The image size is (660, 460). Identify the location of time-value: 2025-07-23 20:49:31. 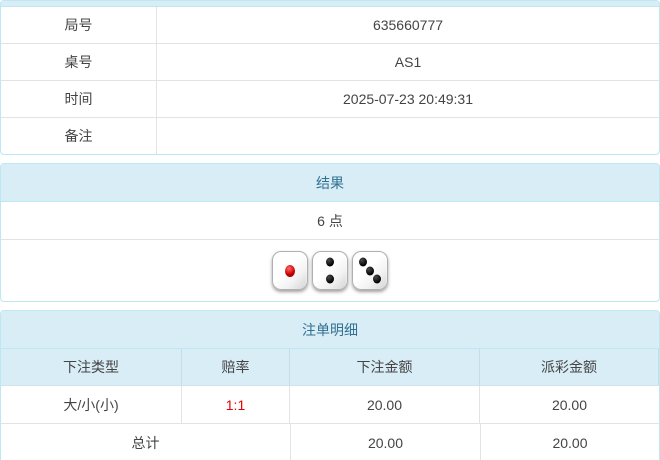
(408, 99).